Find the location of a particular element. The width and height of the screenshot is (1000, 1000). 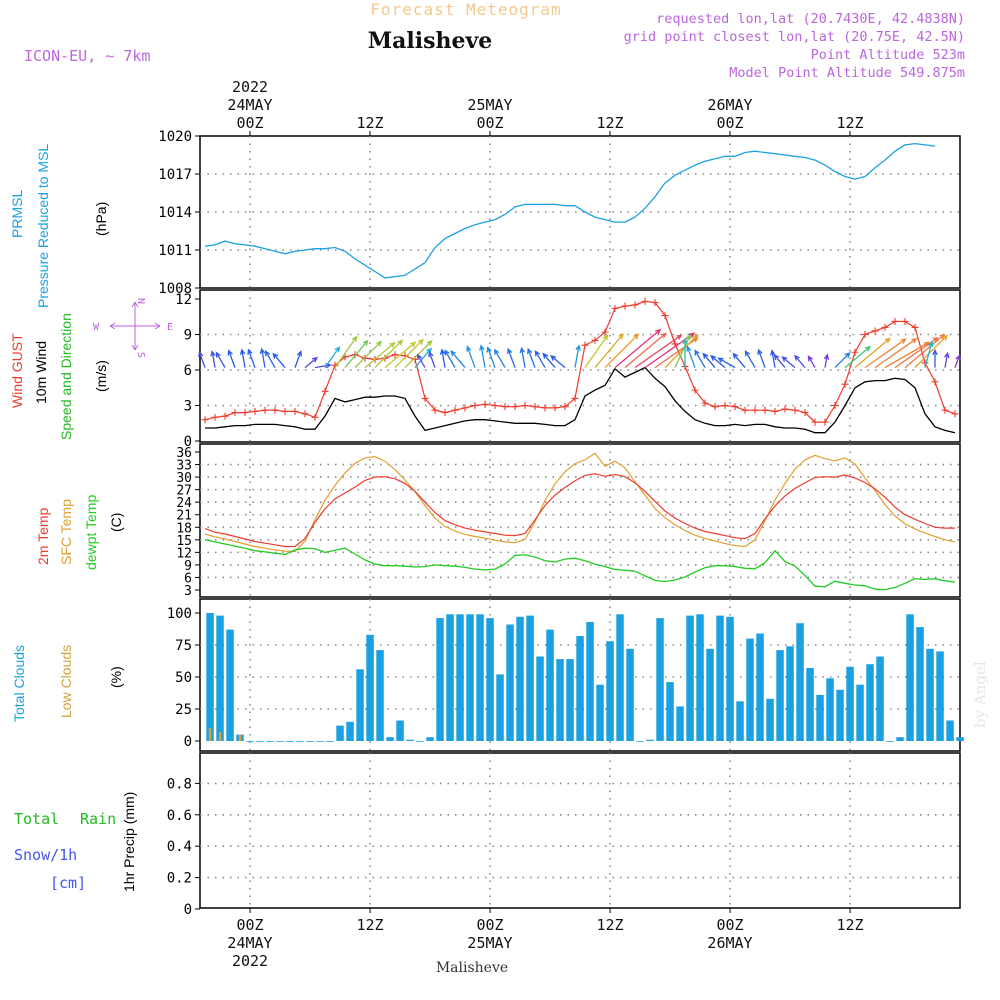

label-rain: Rain is located at coordinates (98, 819).